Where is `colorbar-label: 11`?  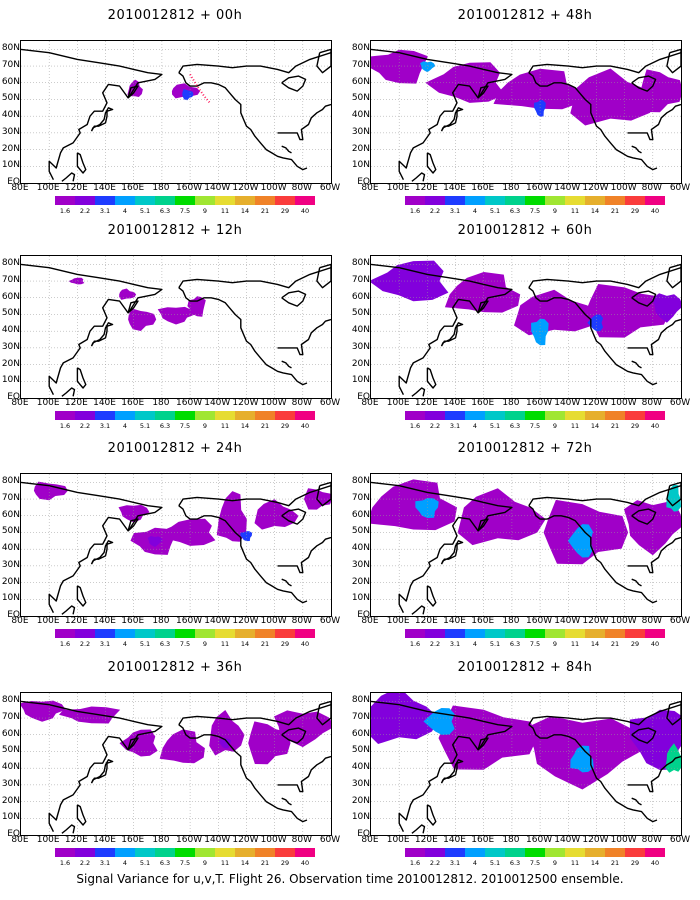
colorbar-label: 11 is located at coordinates (575, 426).